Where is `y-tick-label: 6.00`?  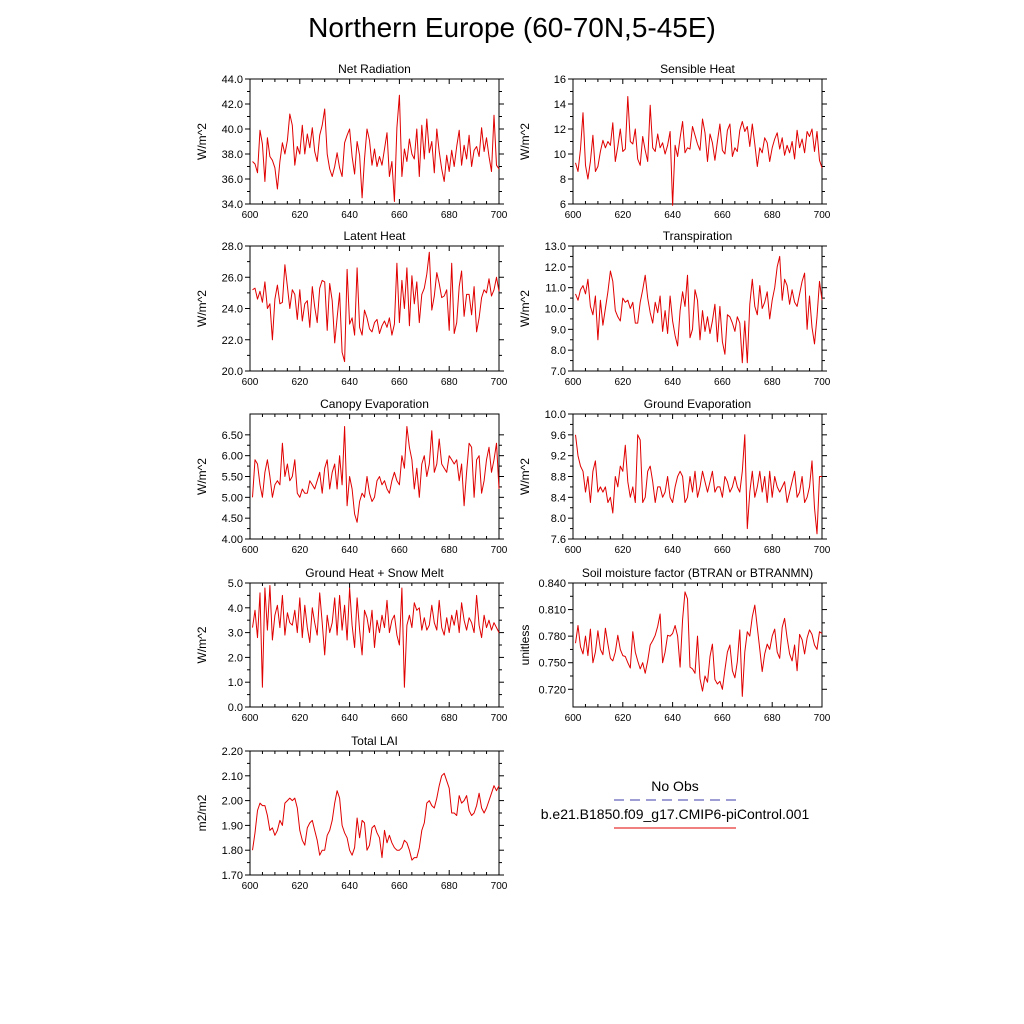
y-tick-label: 6.00 is located at coordinates (232, 457).